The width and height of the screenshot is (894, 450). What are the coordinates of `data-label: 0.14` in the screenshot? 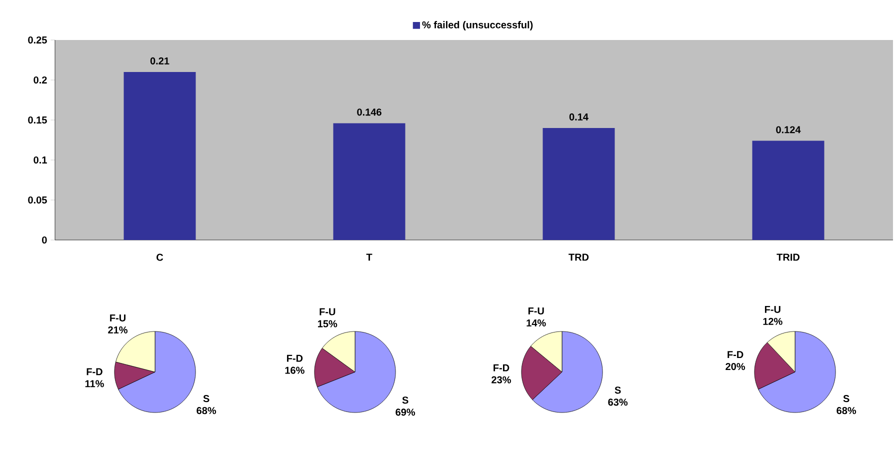 It's located at (578, 116).